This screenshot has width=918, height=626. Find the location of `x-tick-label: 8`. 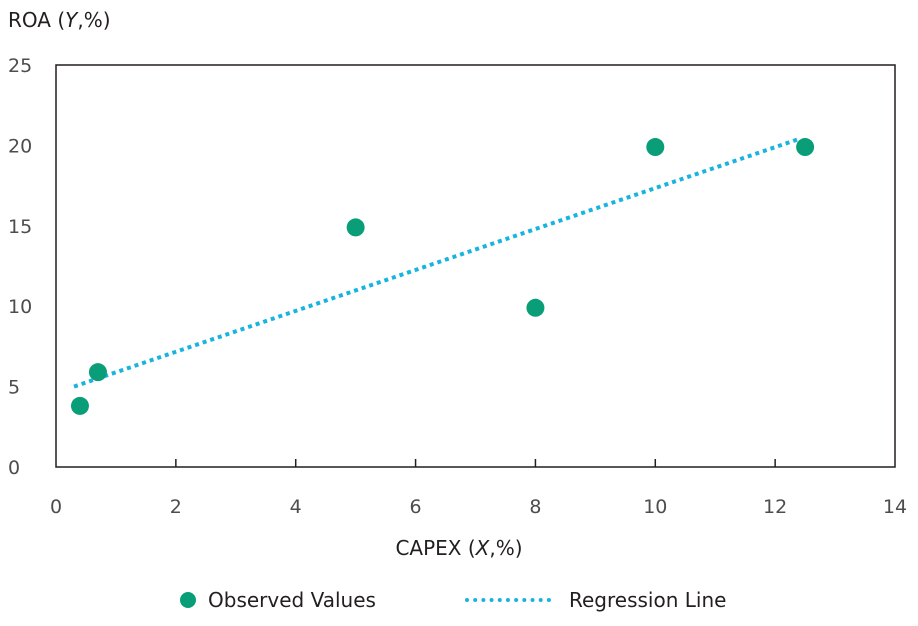

x-tick-label: 8 is located at coordinates (535, 507).